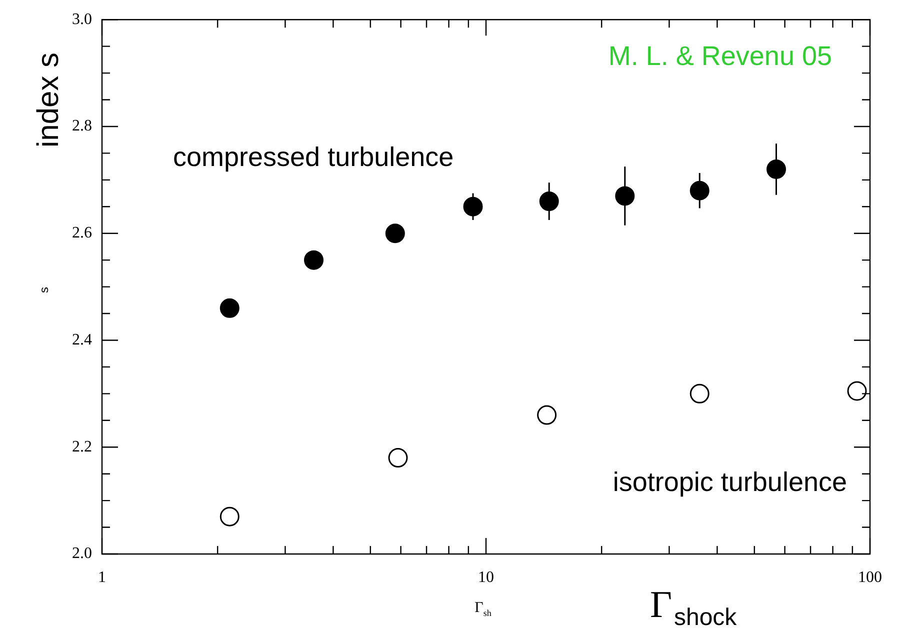  What do you see at coordinates (48, 100) in the screenshot?
I see `y-axis-title: index s` at bounding box center [48, 100].